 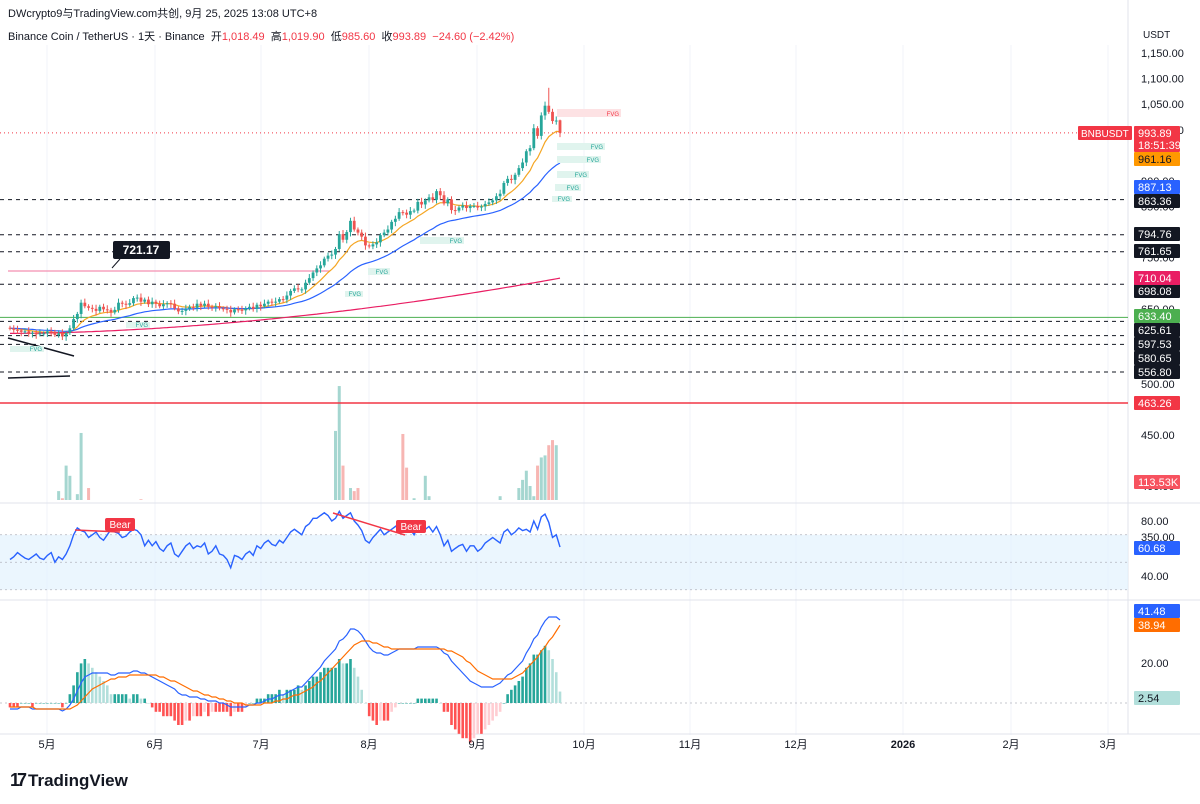 I want to click on tradingview-logo: 17 TradingView, so click(x=69, y=780).